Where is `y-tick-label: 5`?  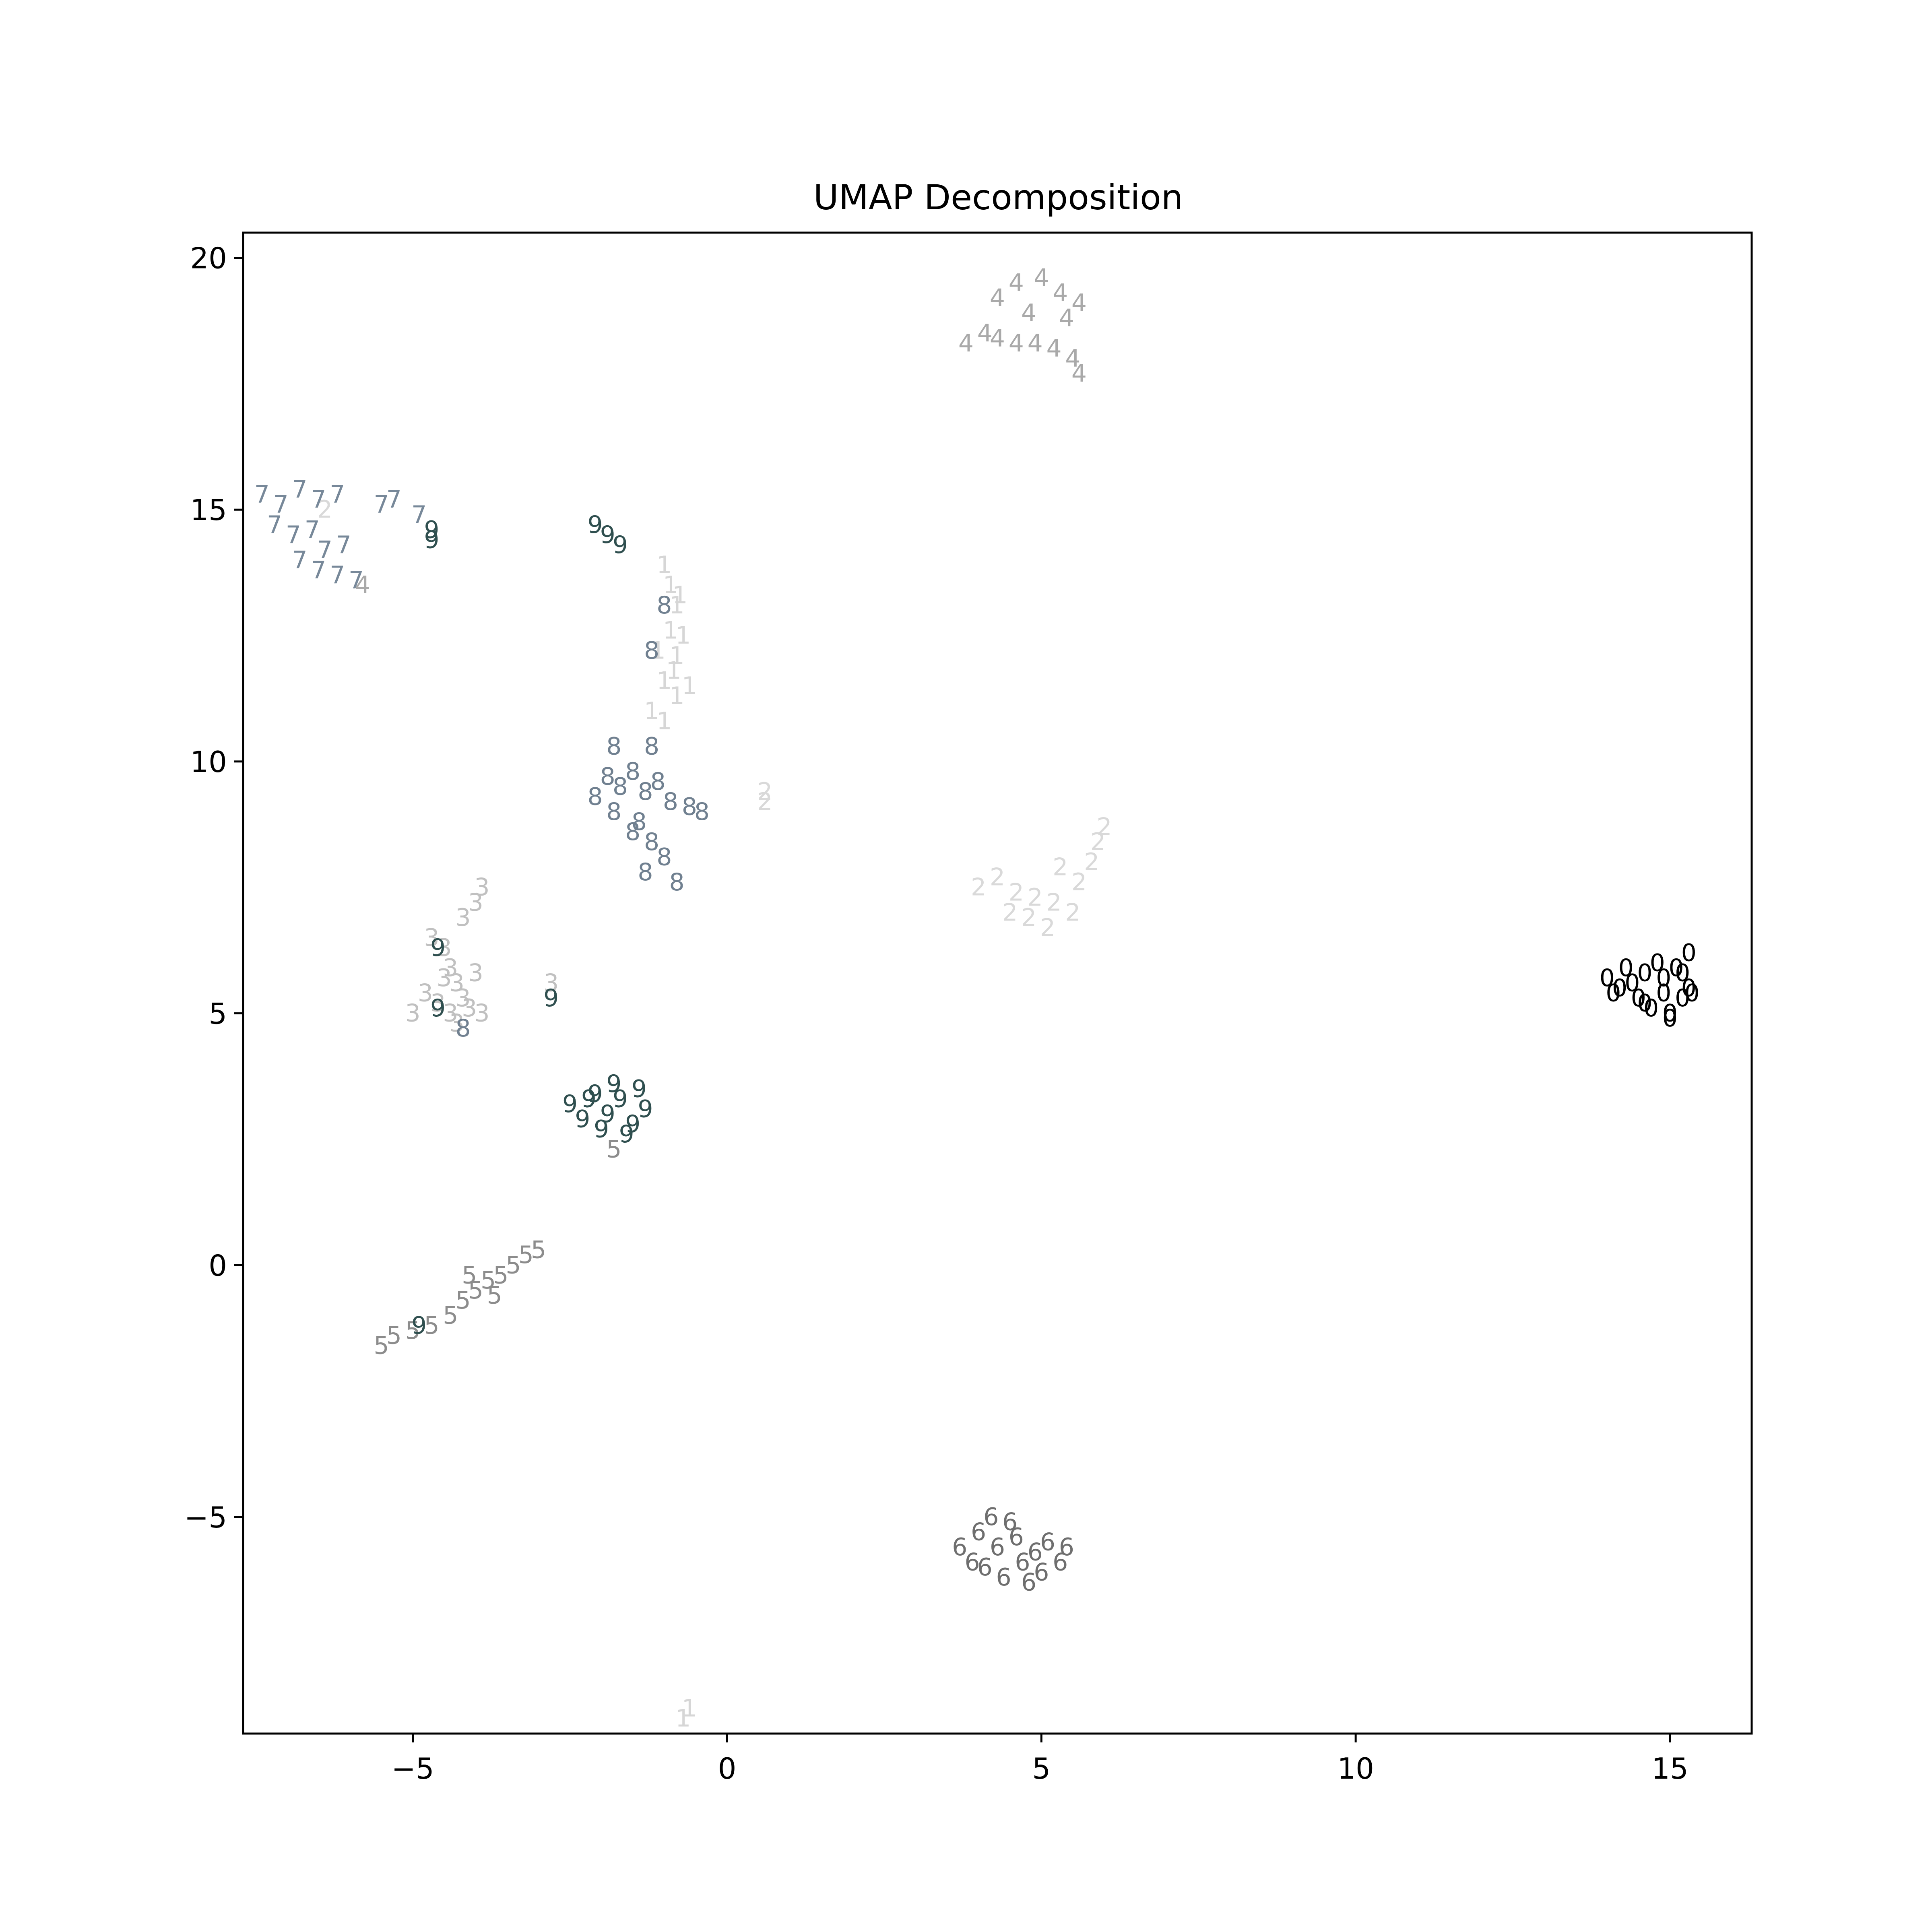
y-tick-label: 5 is located at coordinates (217, 1014).